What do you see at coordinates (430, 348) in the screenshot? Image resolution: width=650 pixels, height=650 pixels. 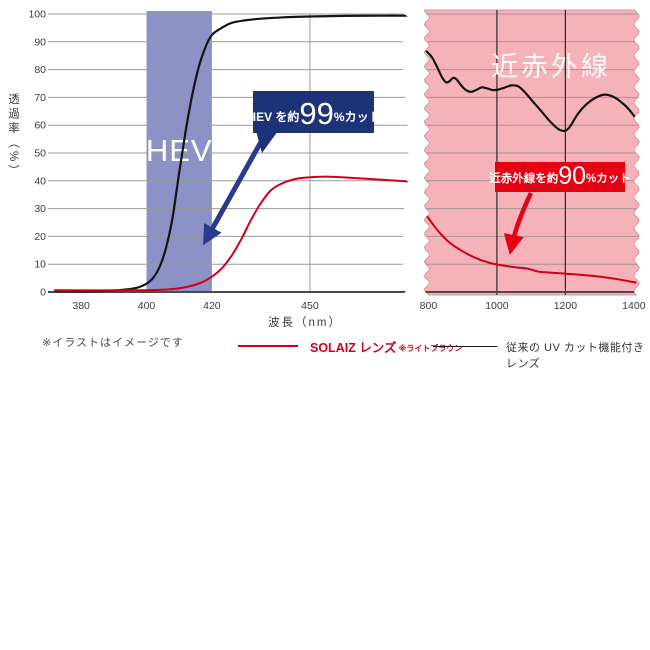 I see `legend-label-solaiz-sub: ※ライトブラウン` at bounding box center [430, 348].